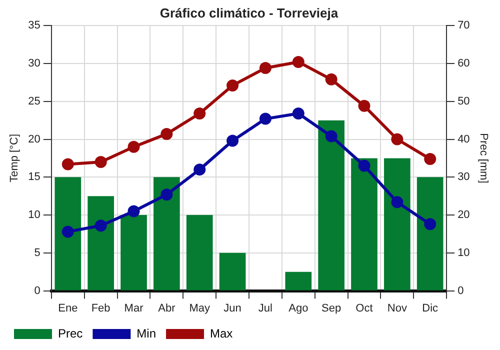 This screenshot has height=350, width=500. What do you see at coordinates (167, 308) in the screenshot?
I see `x-tick-label: Abr` at bounding box center [167, 308].